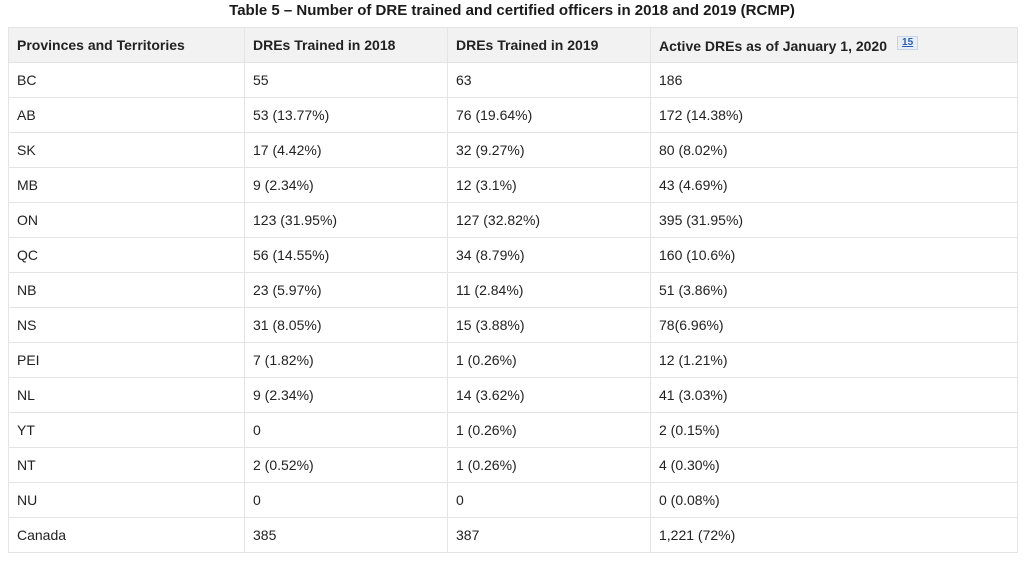 The width and height of the screenshot is (1024, 567). Describe the element at coordinates (126, 360) in the screenshot. I see `province-cell: PEI` at that location.